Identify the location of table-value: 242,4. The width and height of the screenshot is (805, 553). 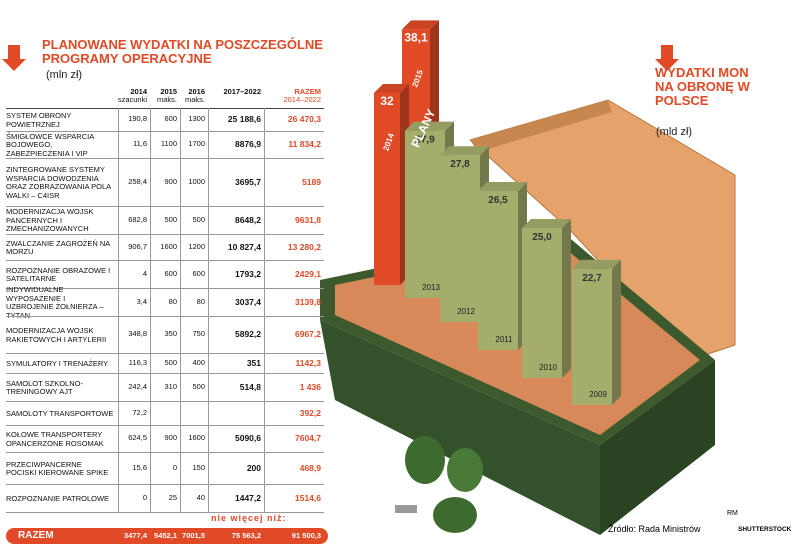
(134, 387).